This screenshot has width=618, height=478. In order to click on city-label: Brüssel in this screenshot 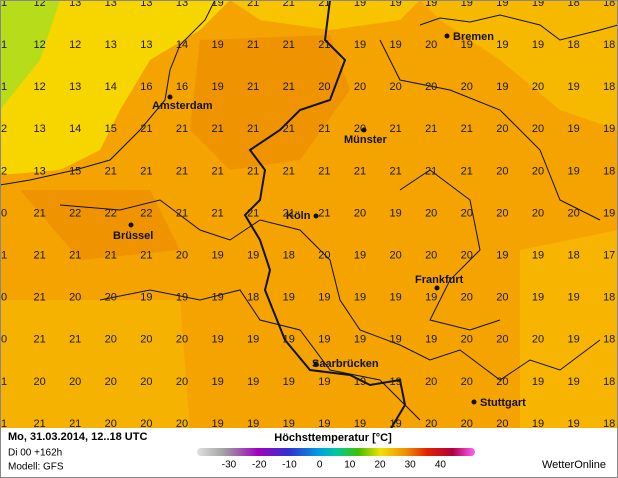, I will do `click(133, 236)`.